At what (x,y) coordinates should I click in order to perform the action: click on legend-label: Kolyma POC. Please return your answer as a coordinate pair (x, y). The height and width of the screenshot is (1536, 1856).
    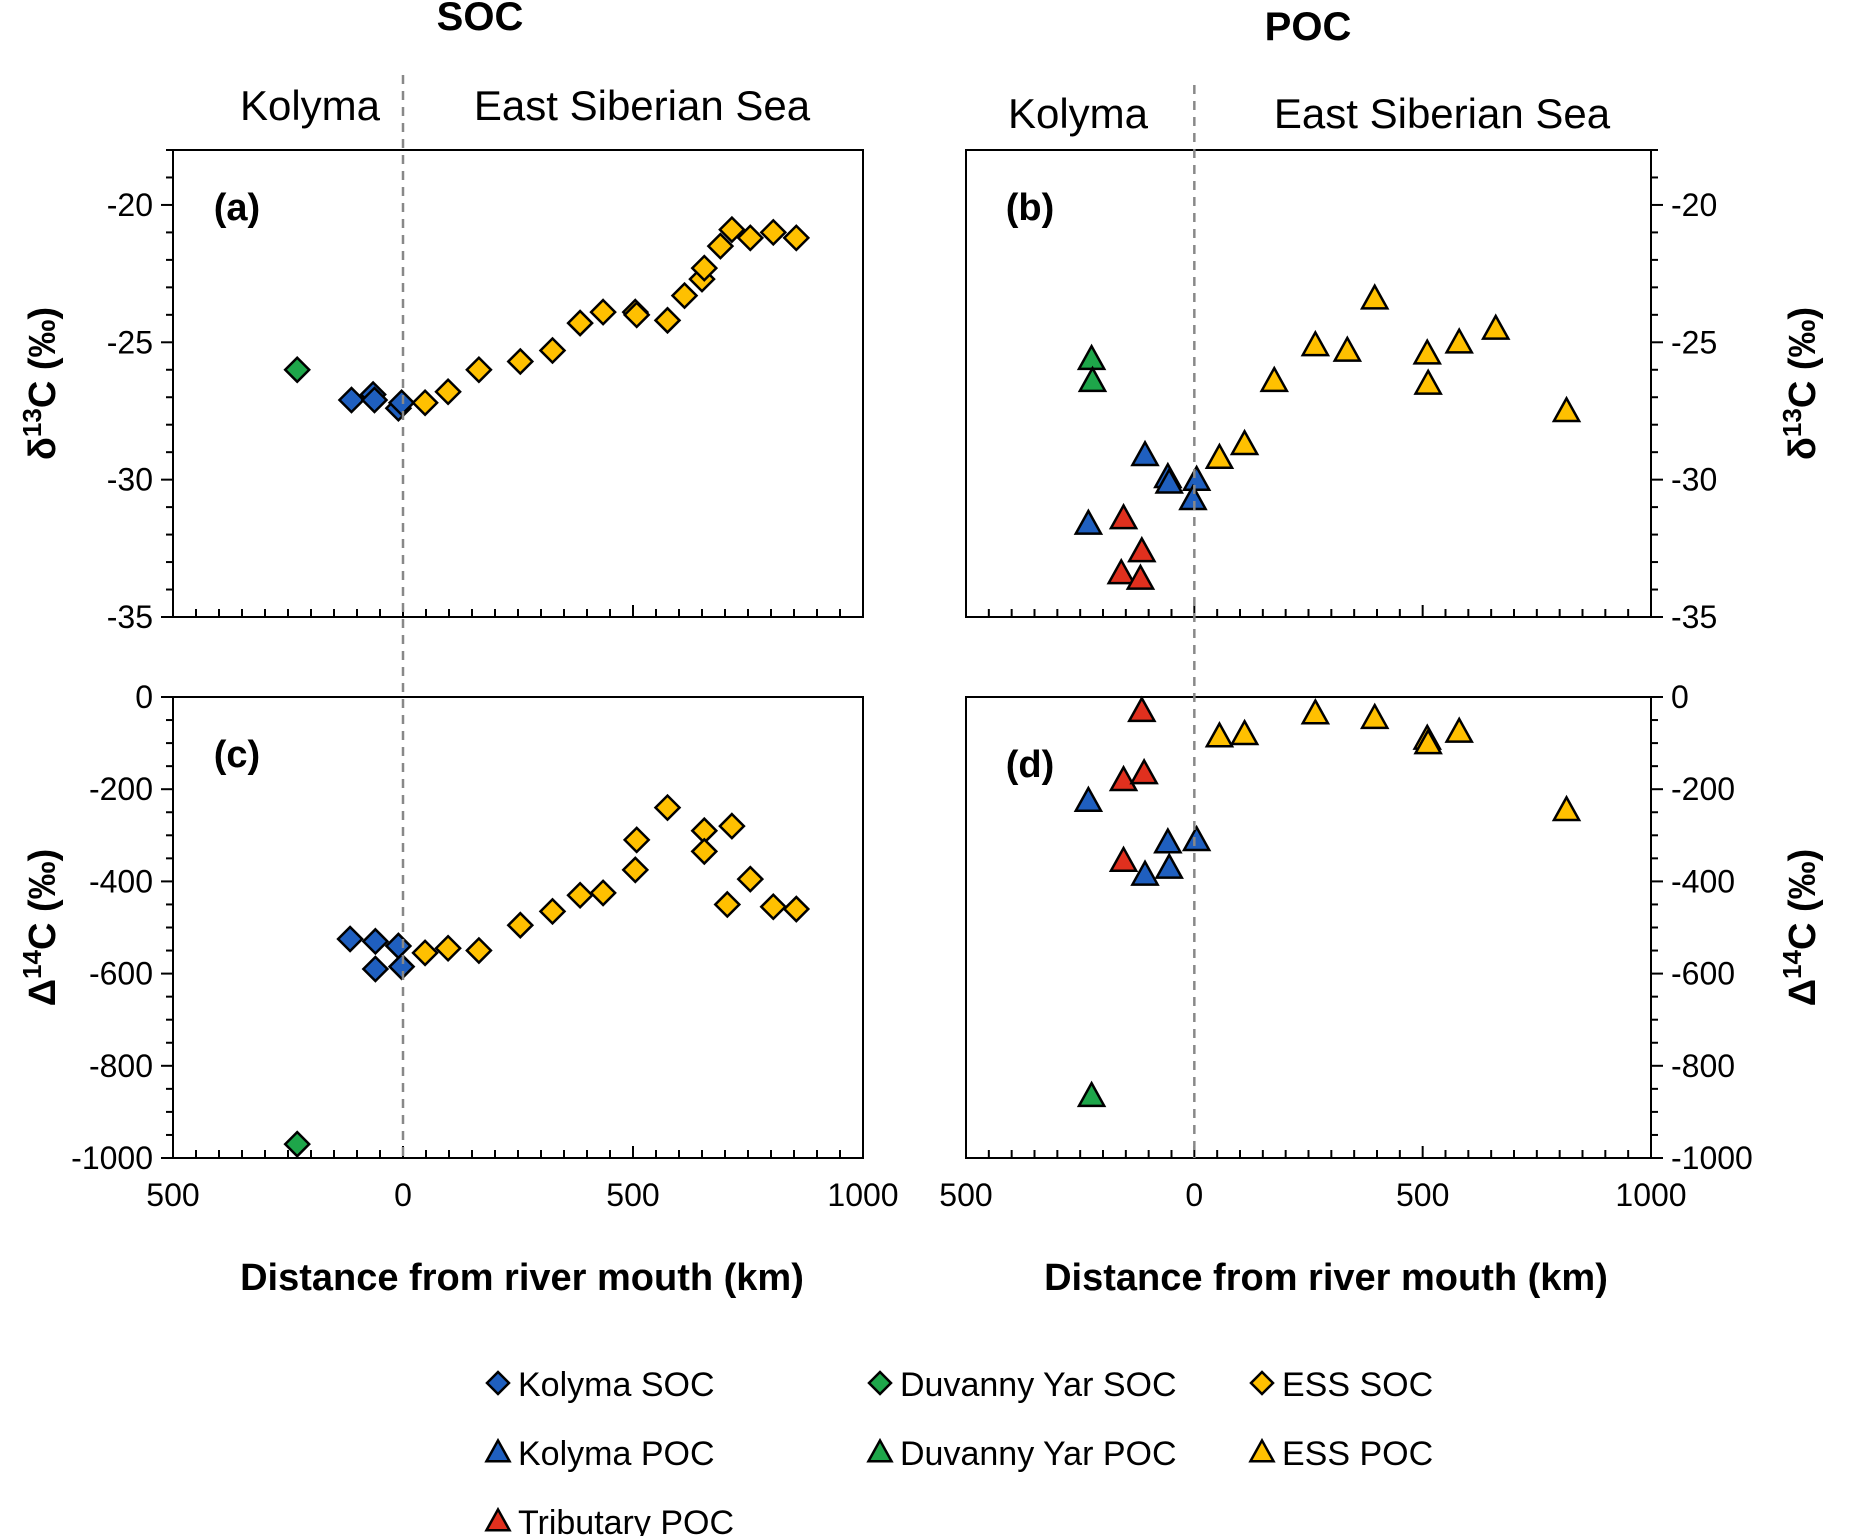
    Looking at the image, I should click on (616, 1454).